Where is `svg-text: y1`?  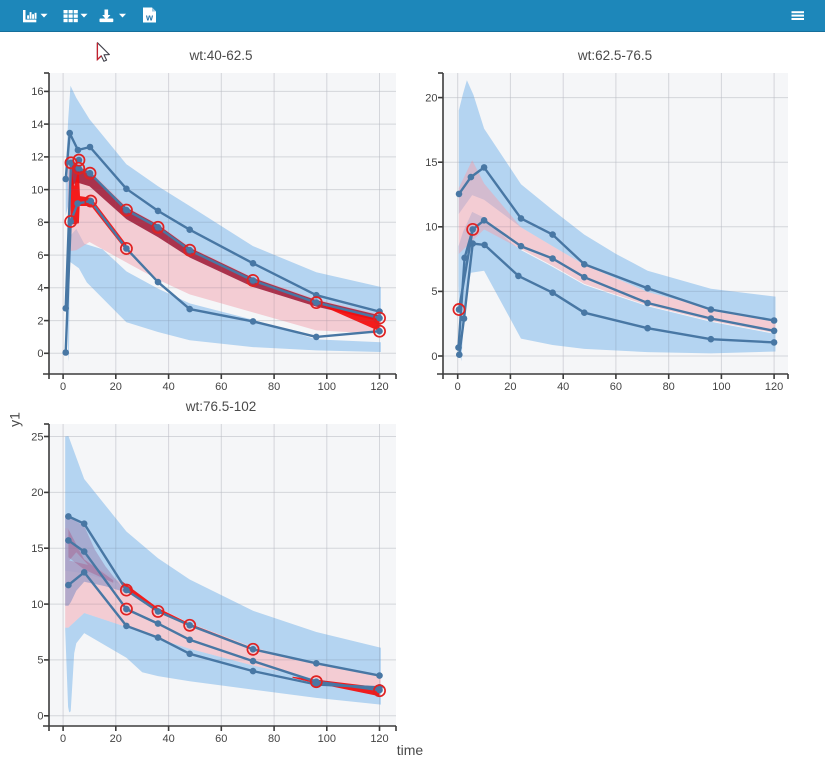 svg-text: y1 is located at coordinates (15, 419).